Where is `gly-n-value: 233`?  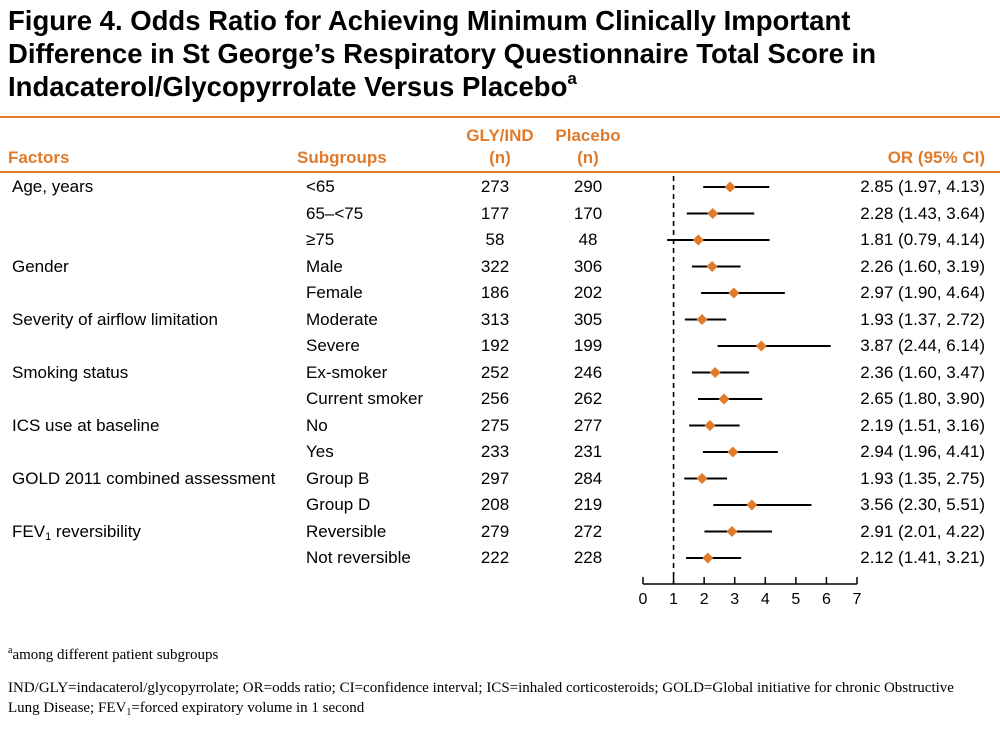
gly-n-value: 233 is located at coordinates (495, 451).